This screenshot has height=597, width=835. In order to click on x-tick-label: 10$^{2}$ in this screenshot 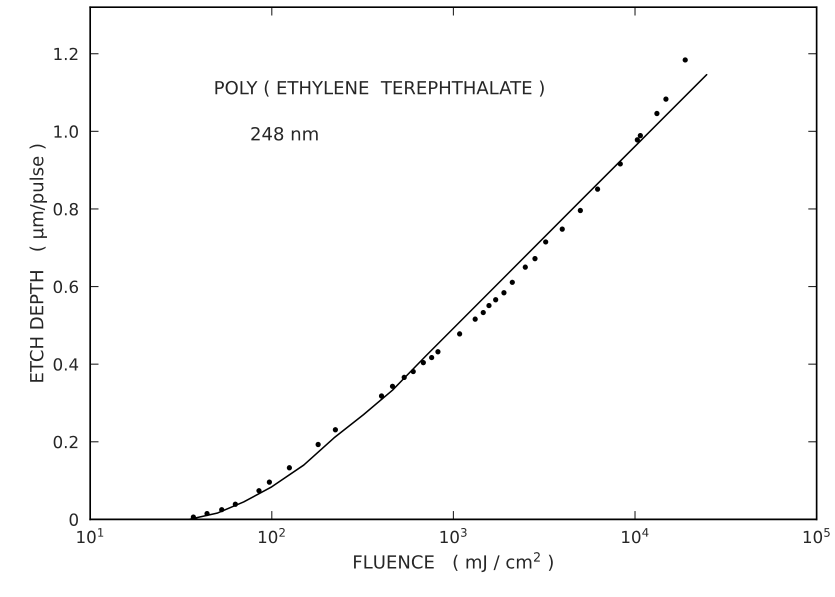, I will do `click(271, 536)`.